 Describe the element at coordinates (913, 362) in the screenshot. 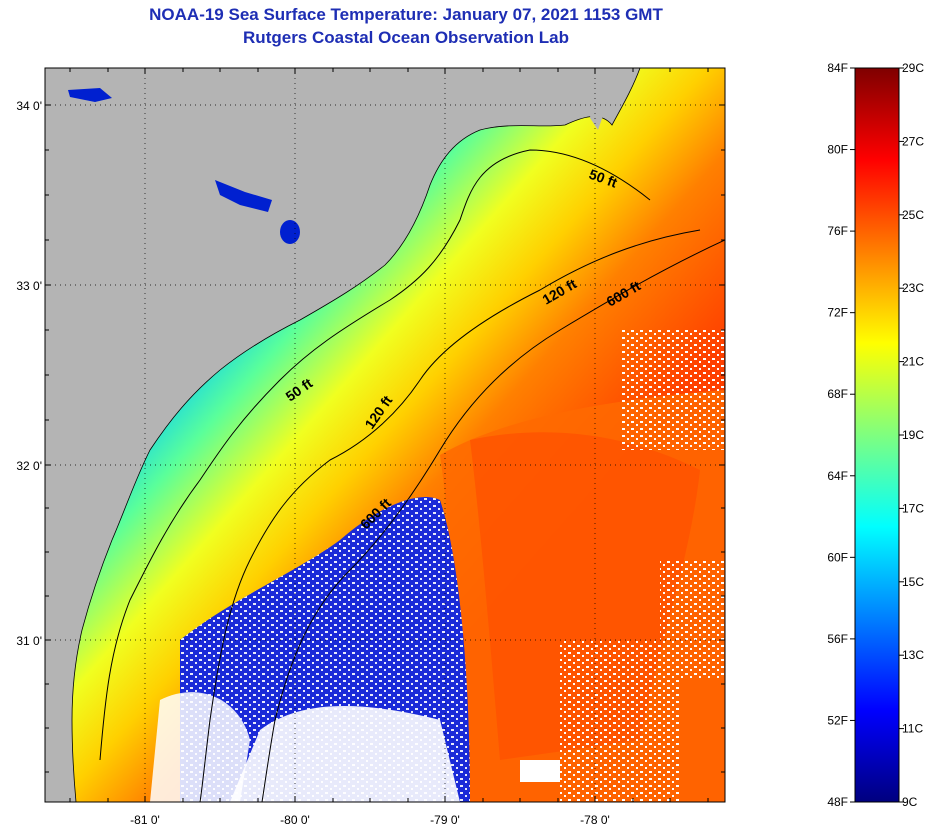

I see `colorbar-celsius-label: 21C` at that location.